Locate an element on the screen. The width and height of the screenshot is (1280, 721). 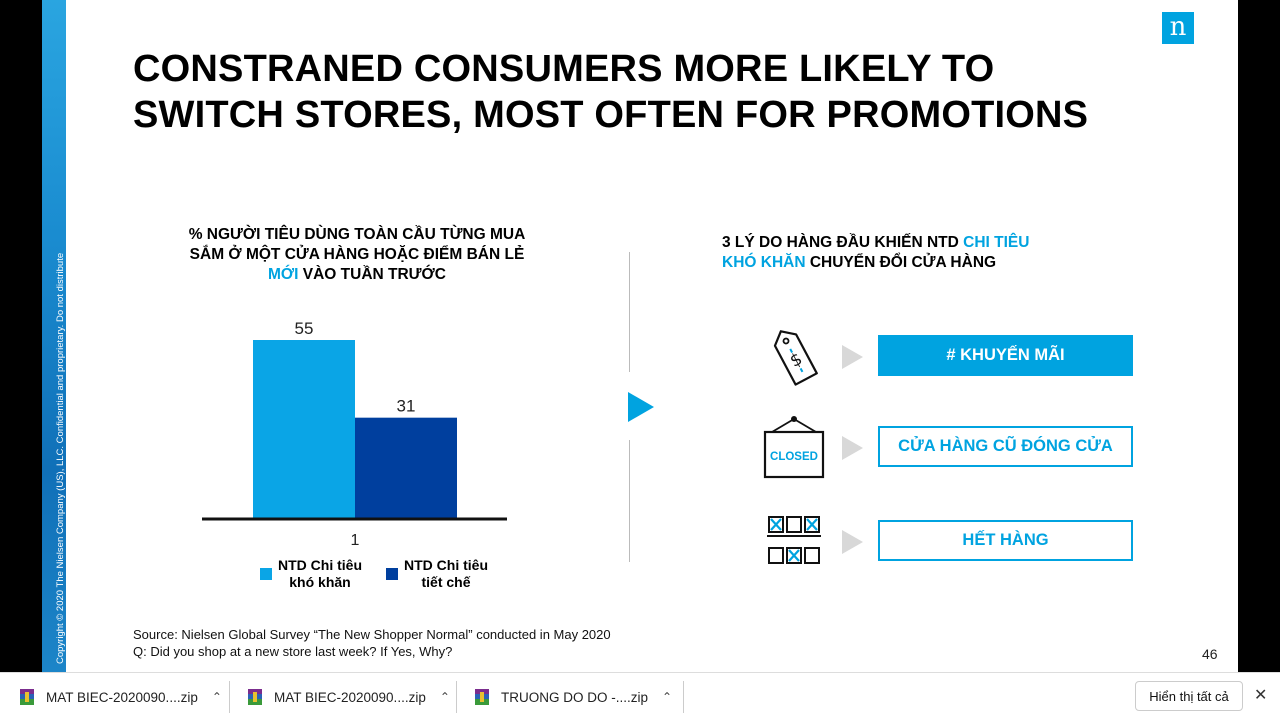
closed-sign-text: CLOSED is located at coordinates (794, 457).